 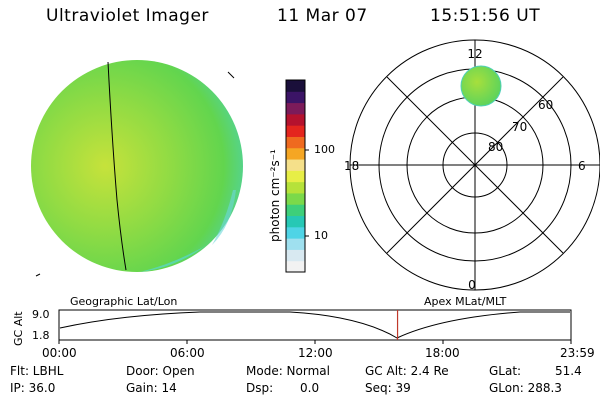 I want to click on timeline-xtick-0000: 00:00, so click(x=59, y=353).